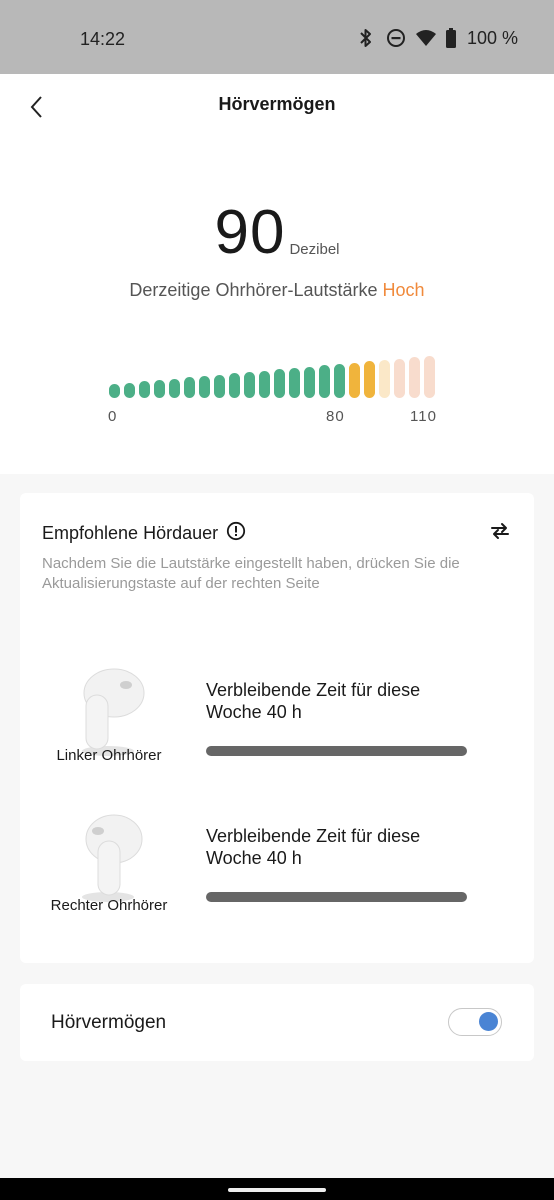 The height and width of the screenshot is (1200, 554). I want to click on hearing-toggle-knob, so click(488, 1021).